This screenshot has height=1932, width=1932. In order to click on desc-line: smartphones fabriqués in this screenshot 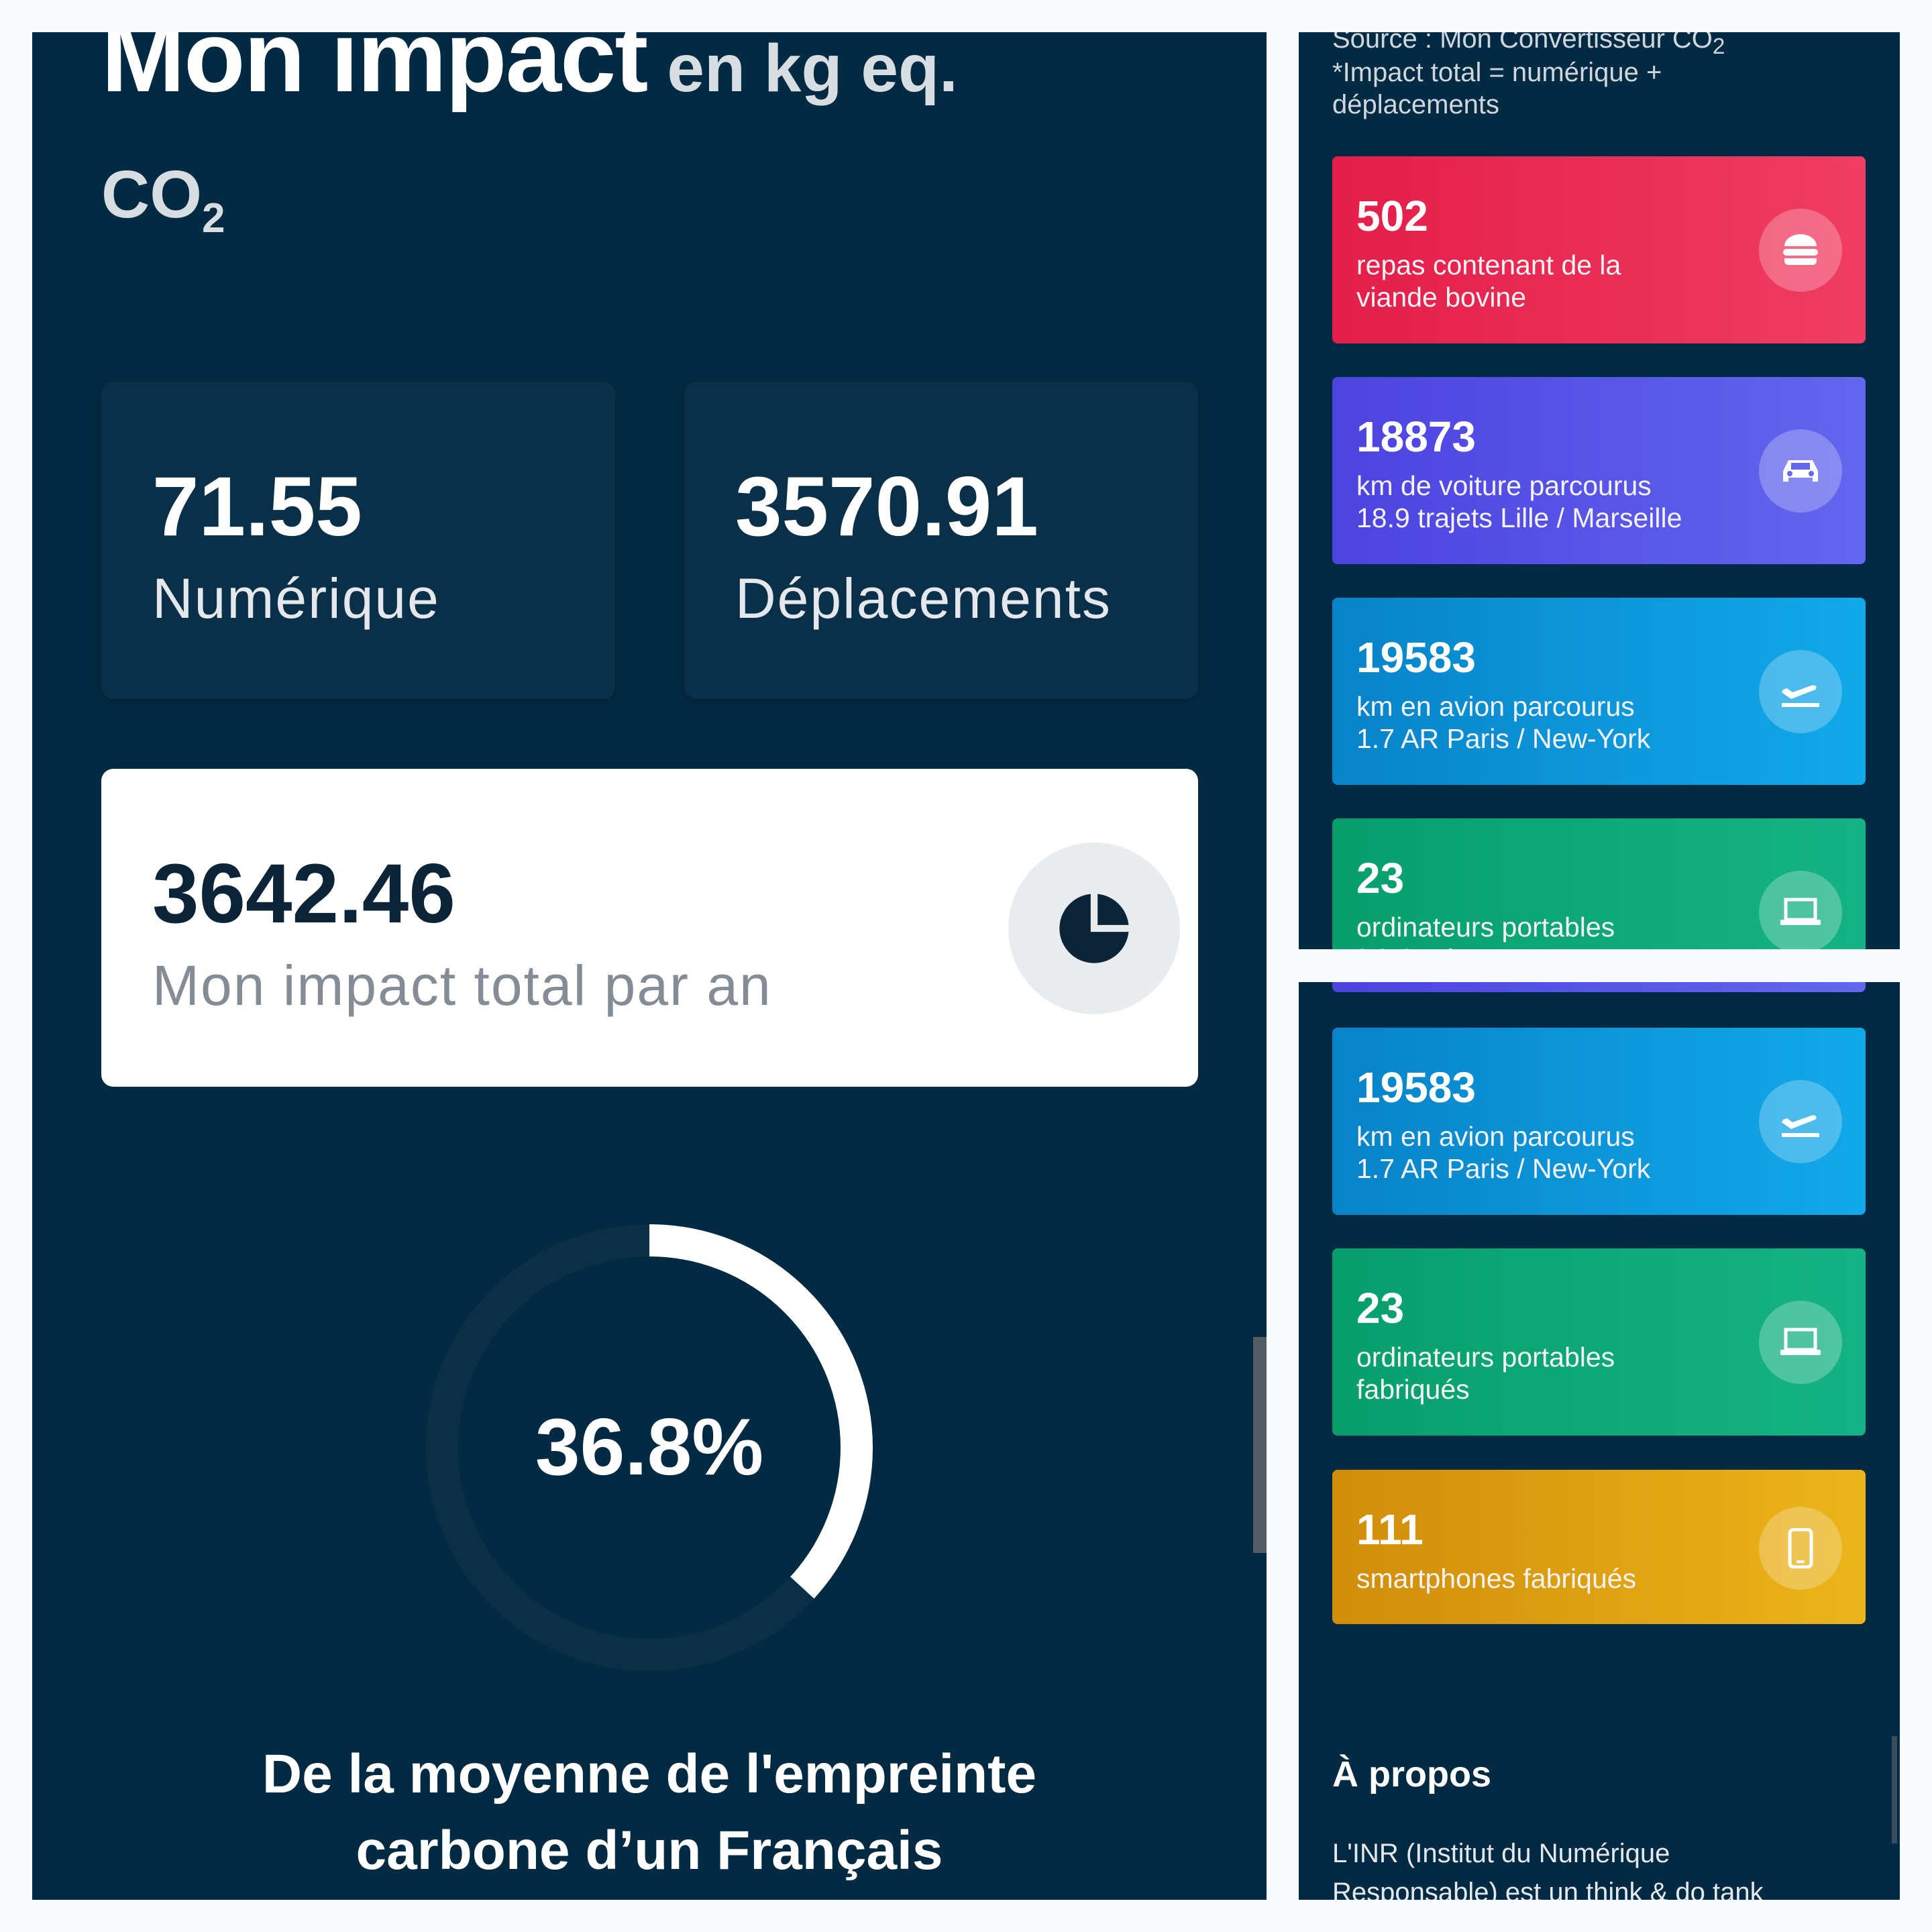, I will do `click(1496, 1578)`.